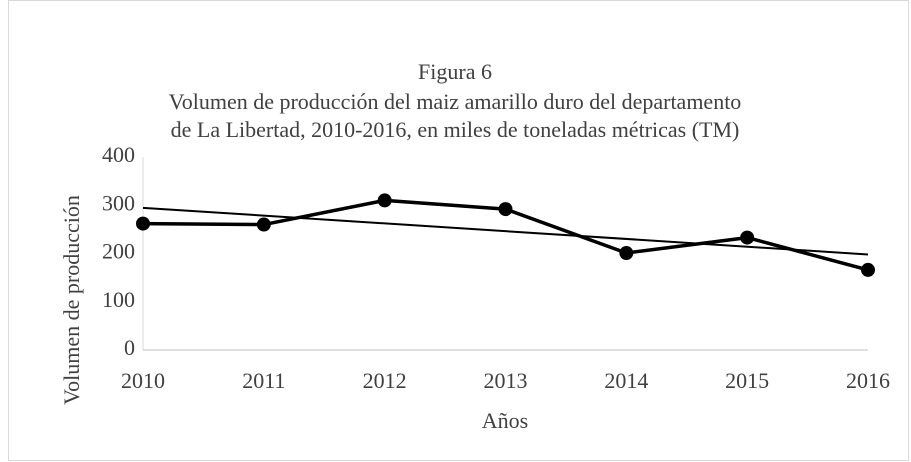 The width and height of the screenshot is (911, 462). Describe the element at coordinates (118, 299) in the screenshot. I see `y-tick-label: 100` at that location.